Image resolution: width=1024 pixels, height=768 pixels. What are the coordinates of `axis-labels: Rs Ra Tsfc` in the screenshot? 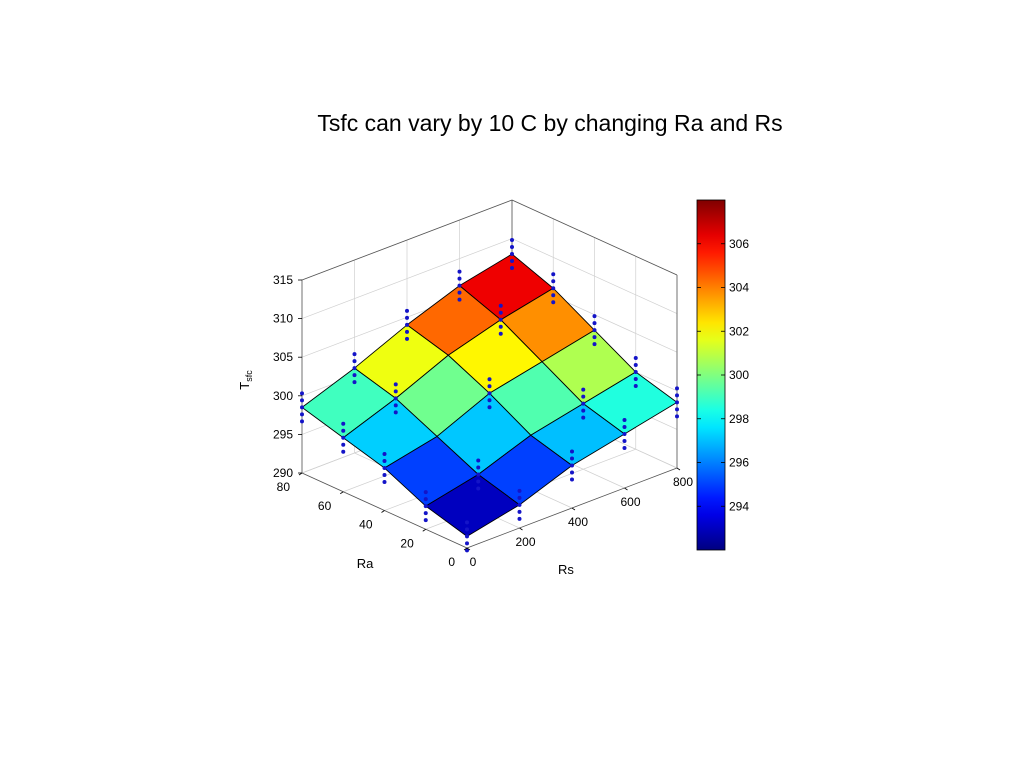 It's located at (405, 473).